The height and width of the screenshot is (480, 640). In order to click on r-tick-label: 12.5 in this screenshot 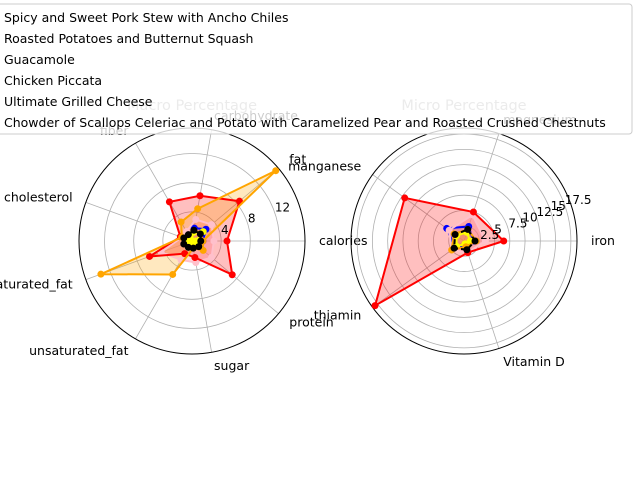, I will do `click(550, 212)`.